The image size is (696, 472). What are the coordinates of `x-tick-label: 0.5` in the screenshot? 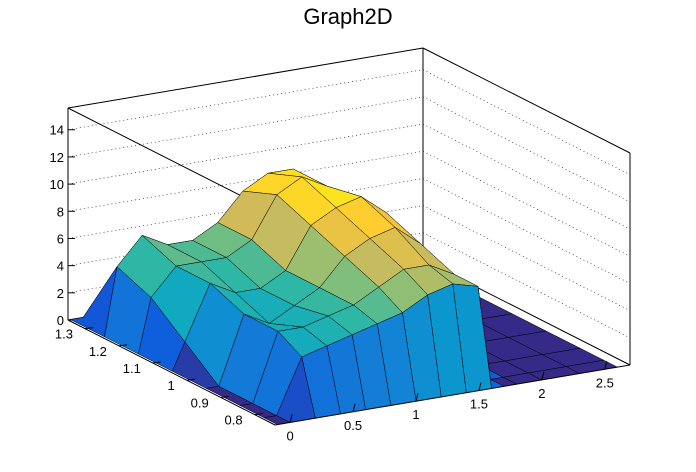 It's located at (353, 425).